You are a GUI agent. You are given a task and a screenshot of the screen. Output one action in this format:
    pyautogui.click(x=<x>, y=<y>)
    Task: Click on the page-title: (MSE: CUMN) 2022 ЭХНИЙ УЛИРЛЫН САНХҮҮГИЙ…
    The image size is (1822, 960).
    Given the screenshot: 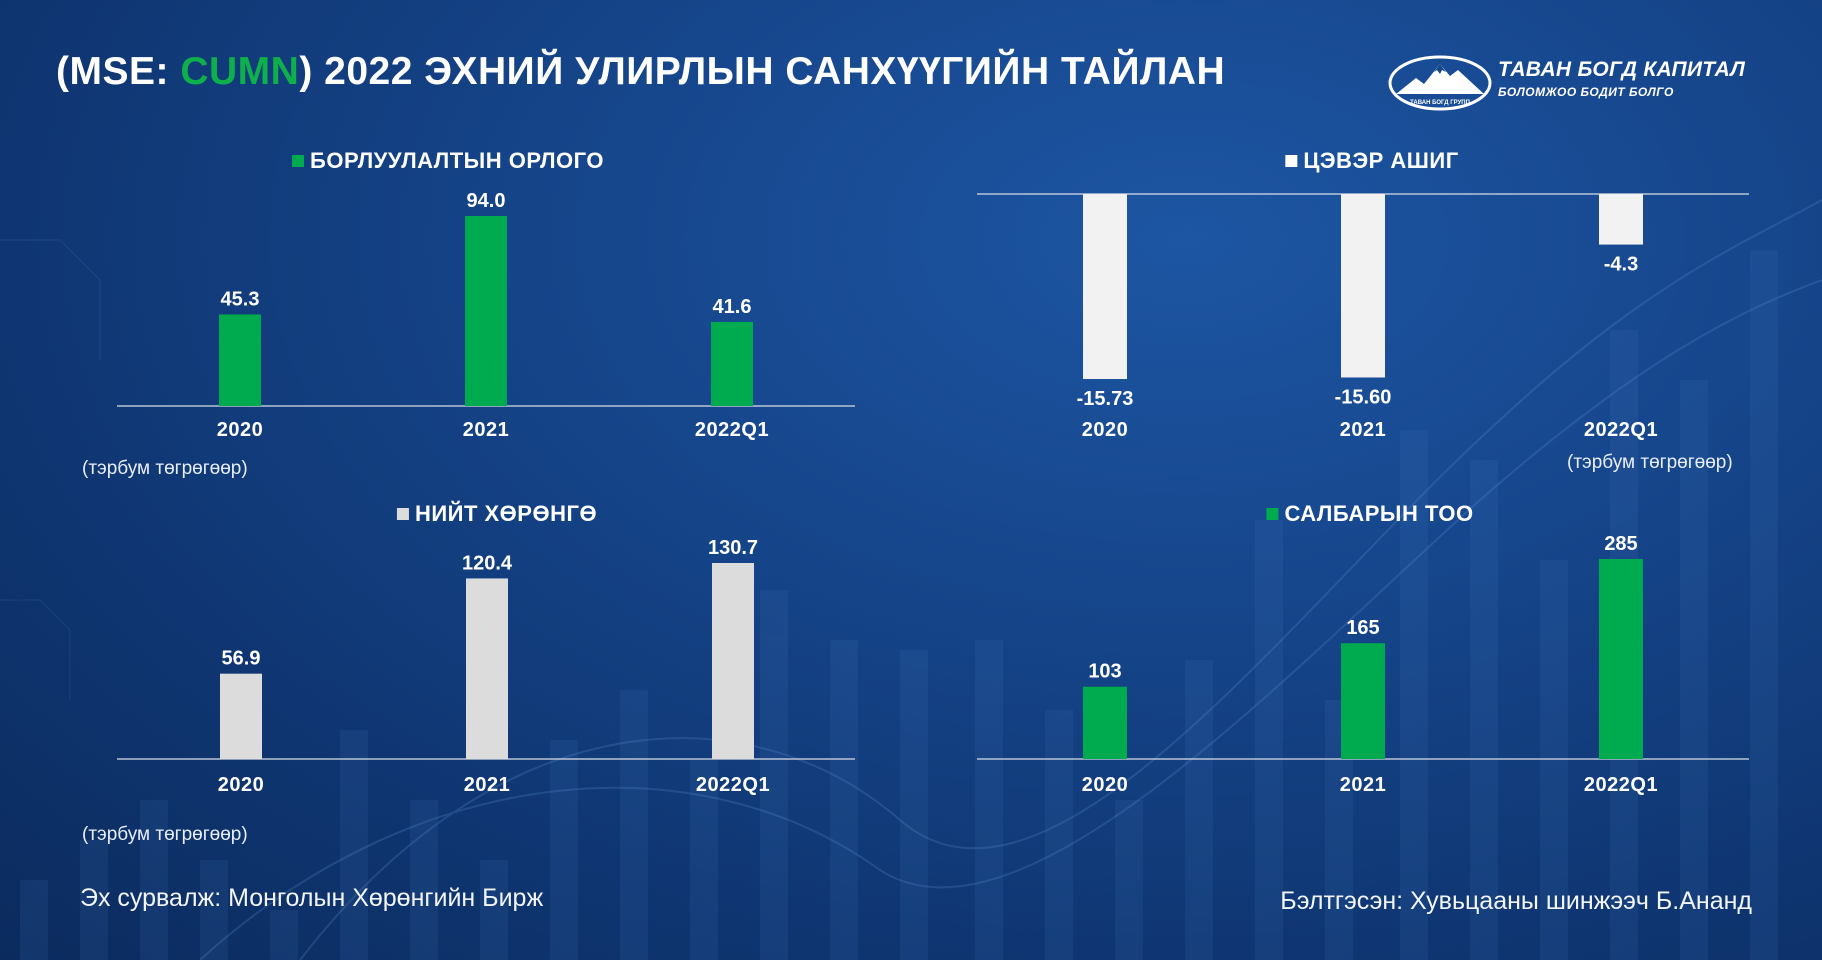 What is the action you would take?
    pyautogui.click(x=640, y=72)
    